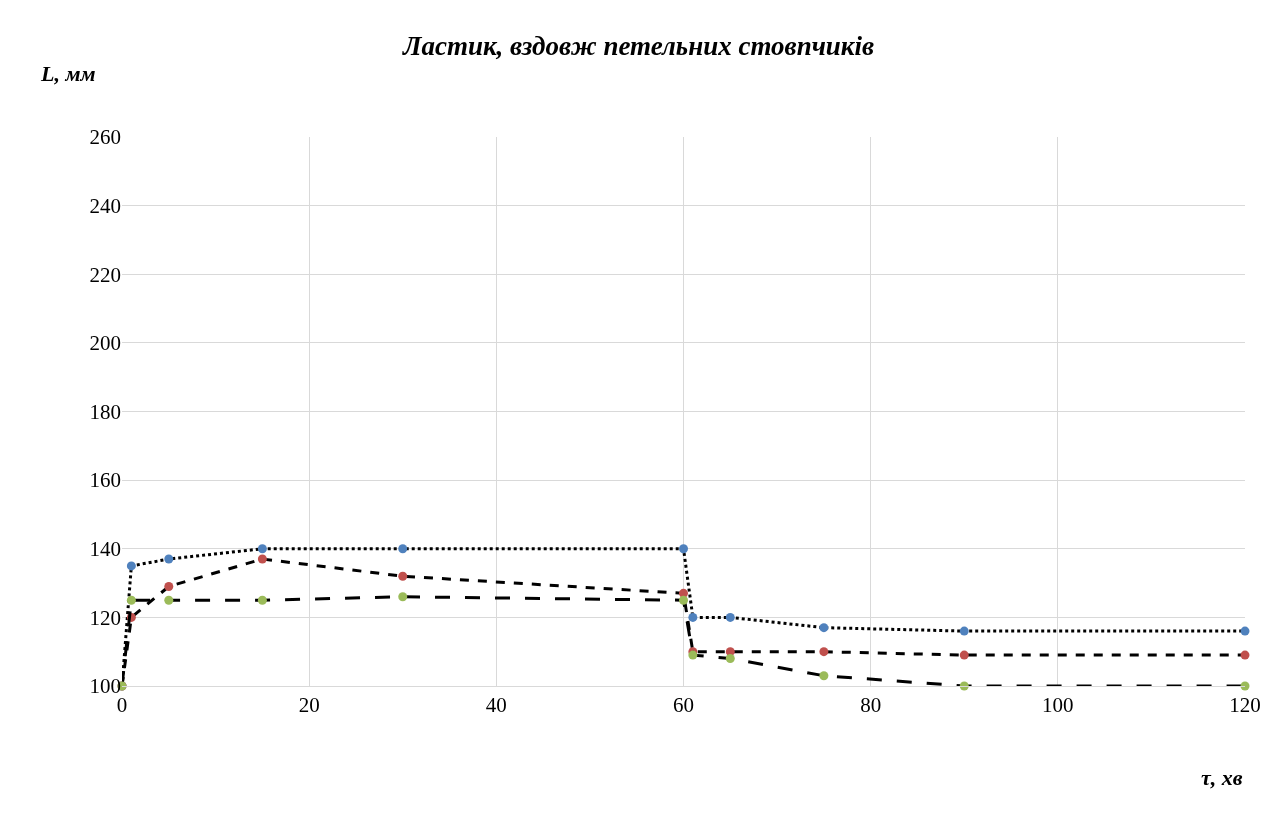  Describe the element at coordinates (105, 205) in the screenshot. I see `y-tick-label: 240` at that location.